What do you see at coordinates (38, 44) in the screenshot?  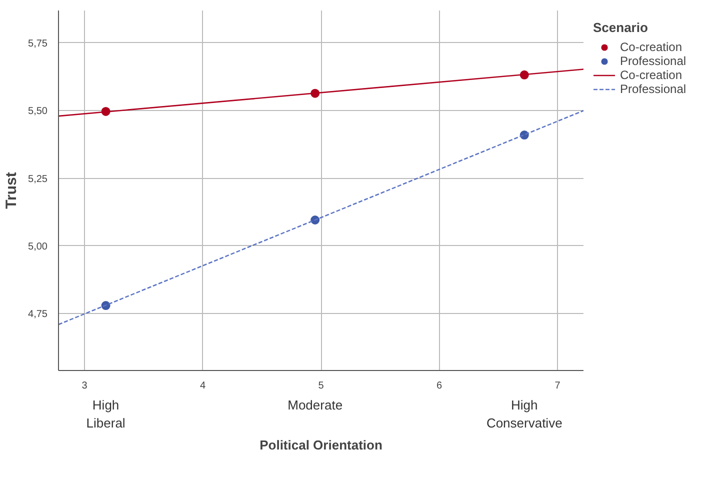 I see `y-tick-label: 5,75` at bounding box center [38, 44].